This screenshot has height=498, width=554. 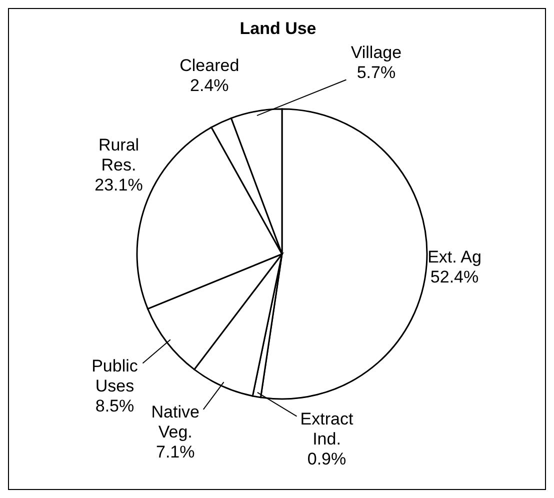 I want to click on slice-label: Rural Res., so click(x=119, y=155).